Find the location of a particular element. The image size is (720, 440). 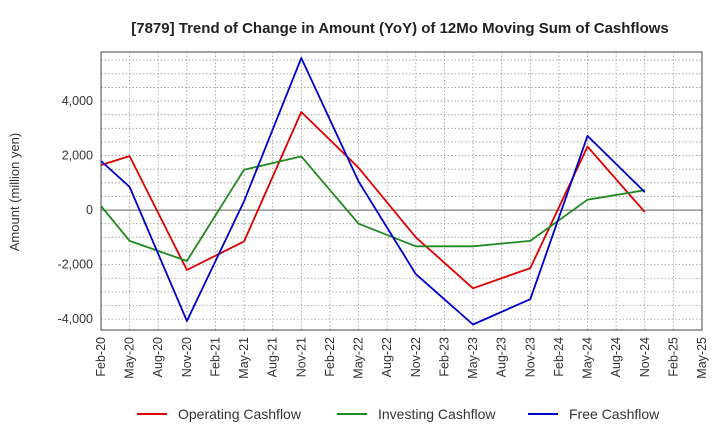

y-tick-label: 4,000 is located at coordinates (77, 101).